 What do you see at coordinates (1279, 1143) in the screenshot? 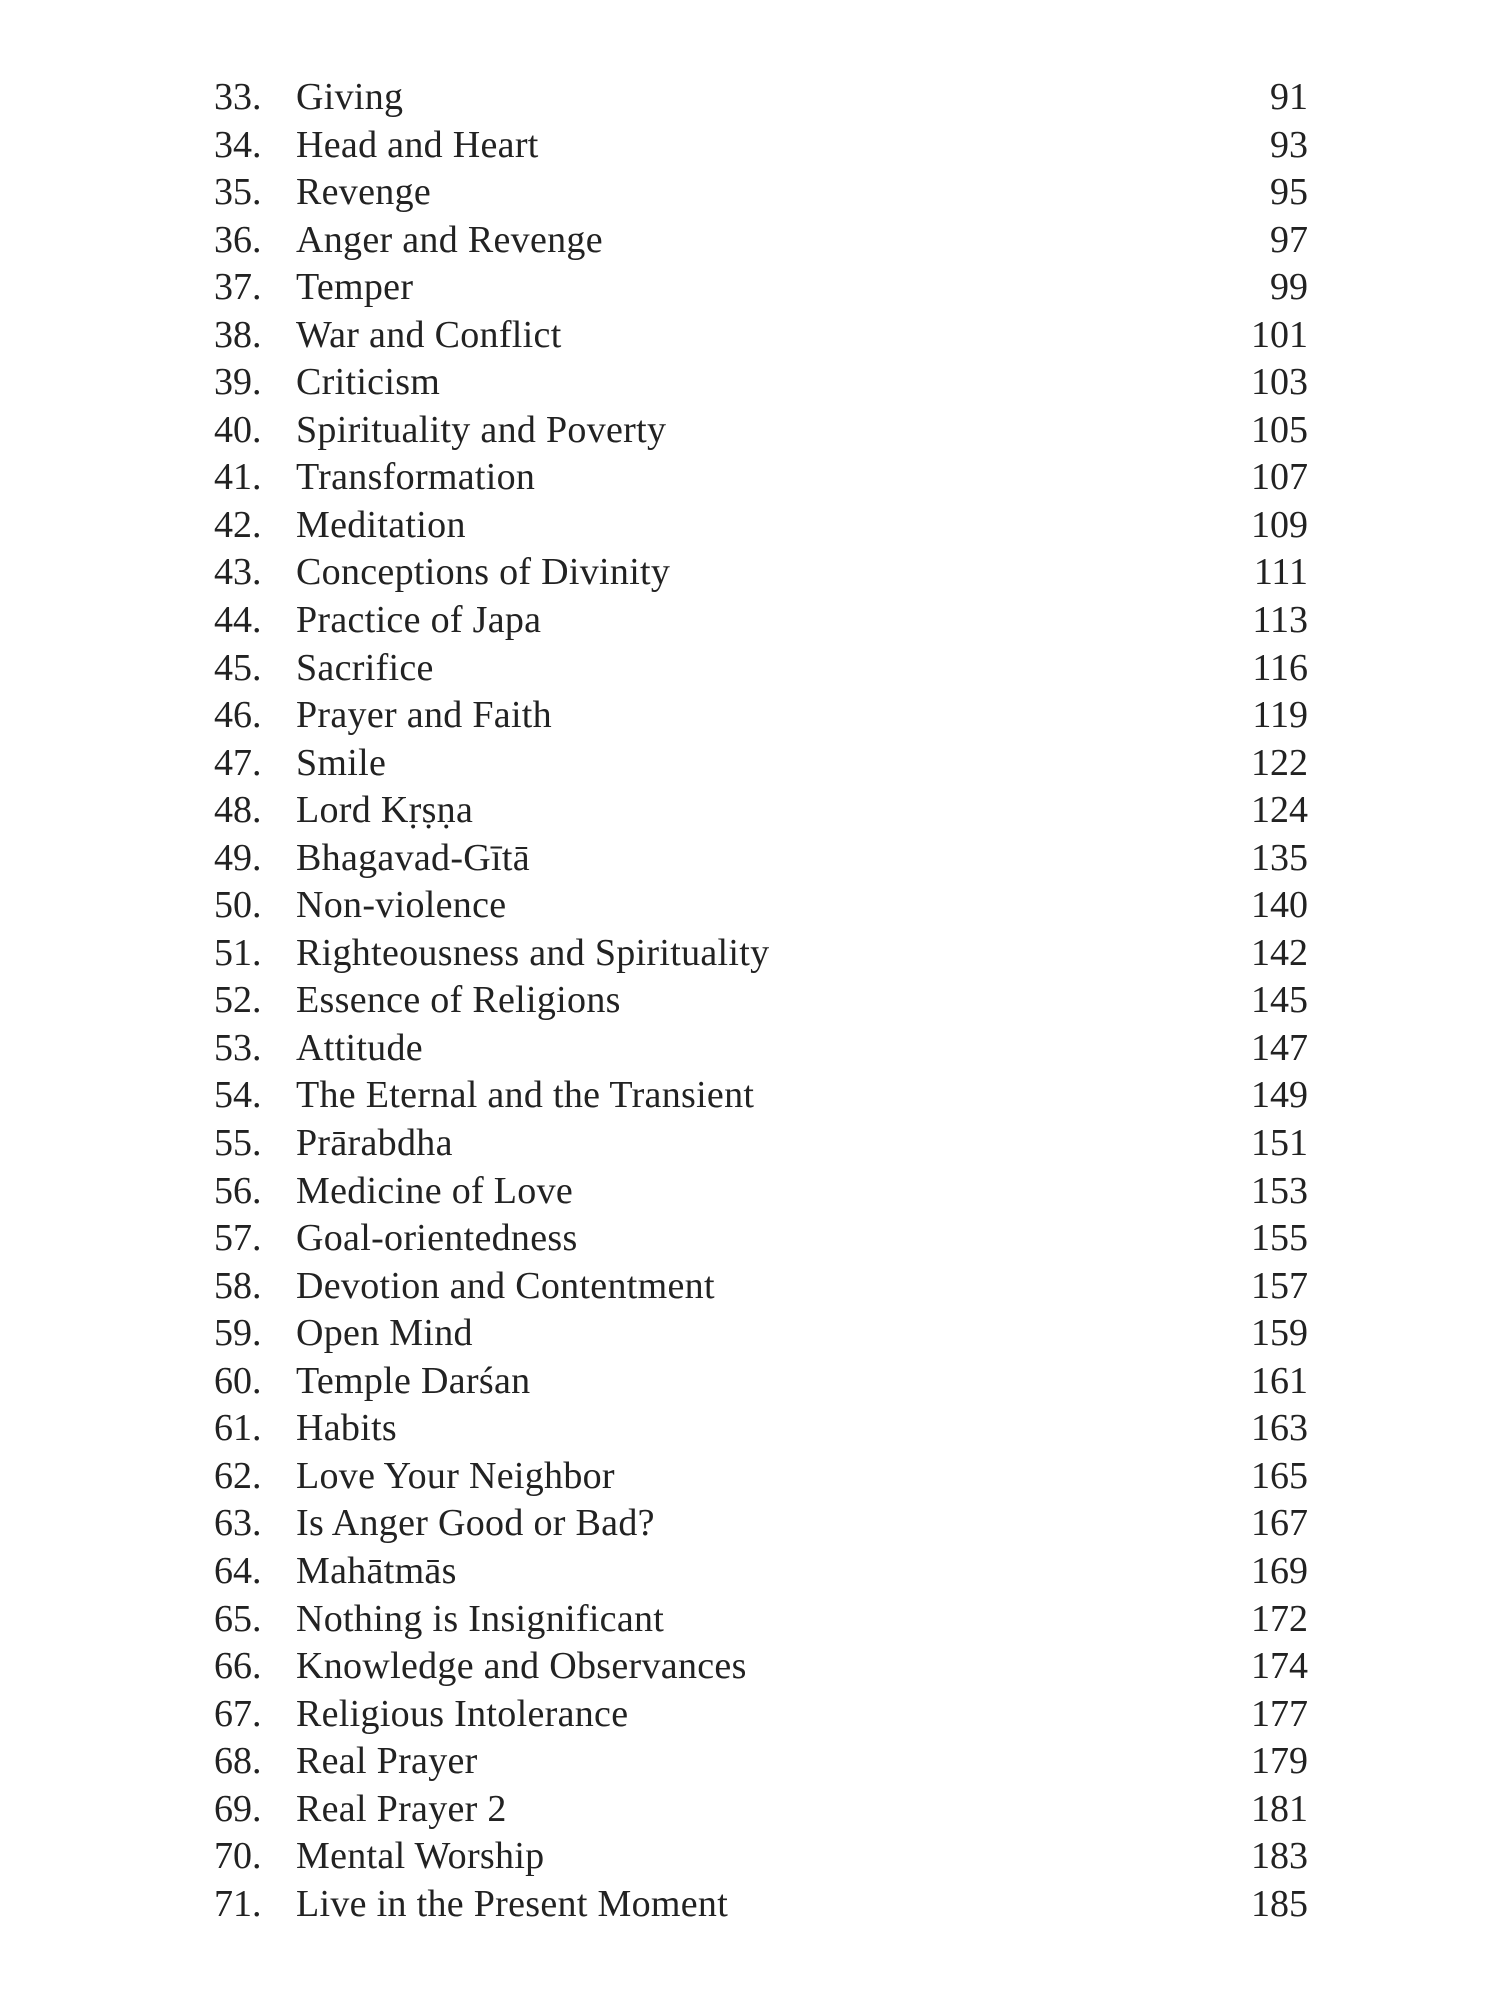
I see `page-number: 151` at bounding box center [1279, 1143].